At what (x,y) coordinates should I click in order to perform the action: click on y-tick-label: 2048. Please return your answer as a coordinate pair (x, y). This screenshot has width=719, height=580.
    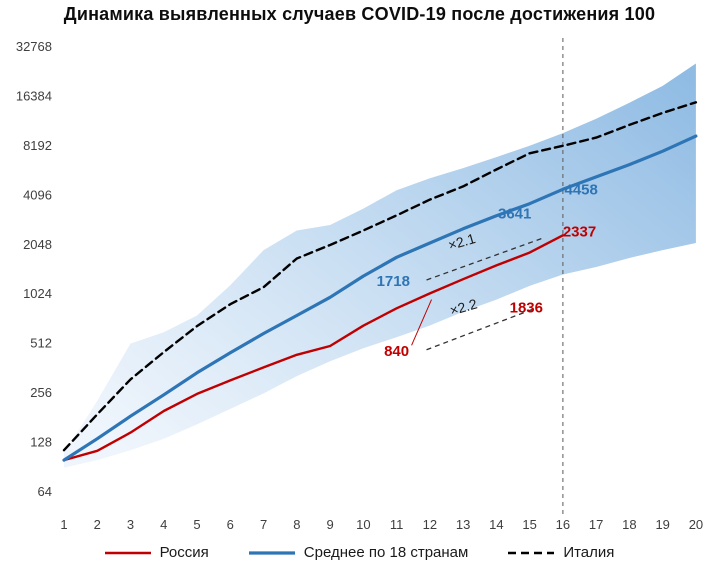
    Looking at the image, I should click on (37, 244).